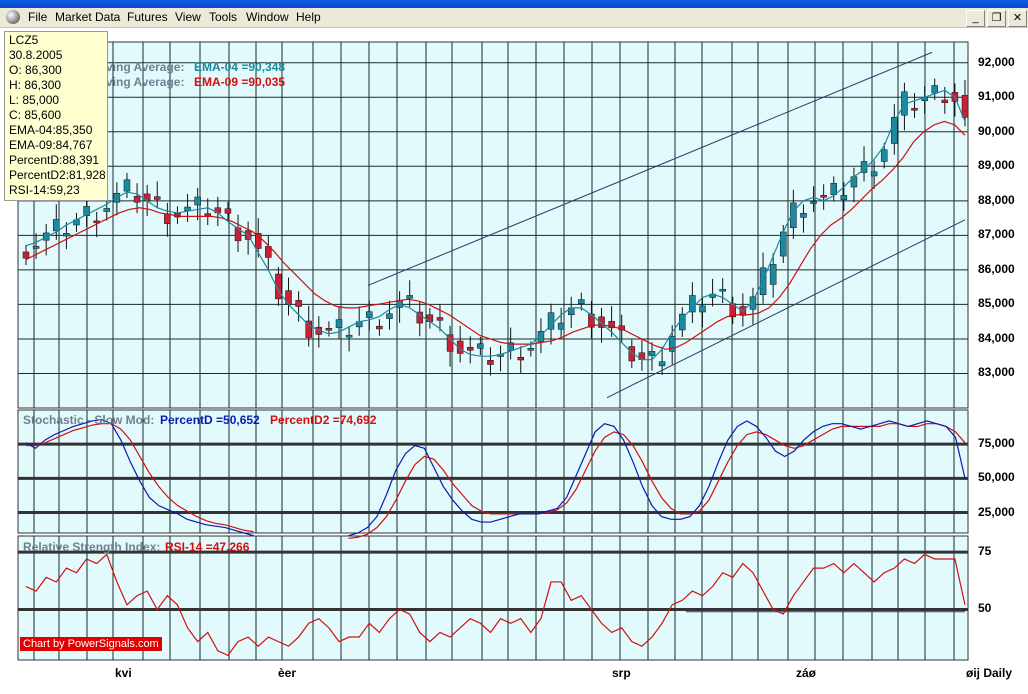  I want to click on percentd2-legend: PercentD2 =74,692, so click(323, 420).